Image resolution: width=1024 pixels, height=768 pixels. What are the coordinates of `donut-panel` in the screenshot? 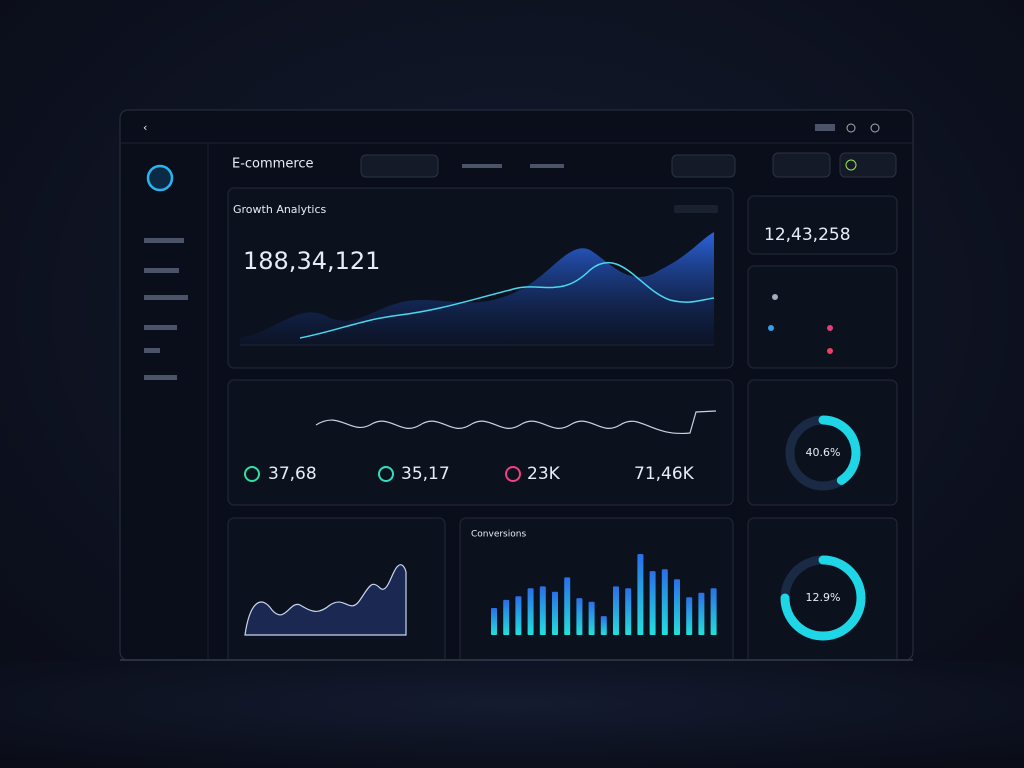 It's located at (822, 442).